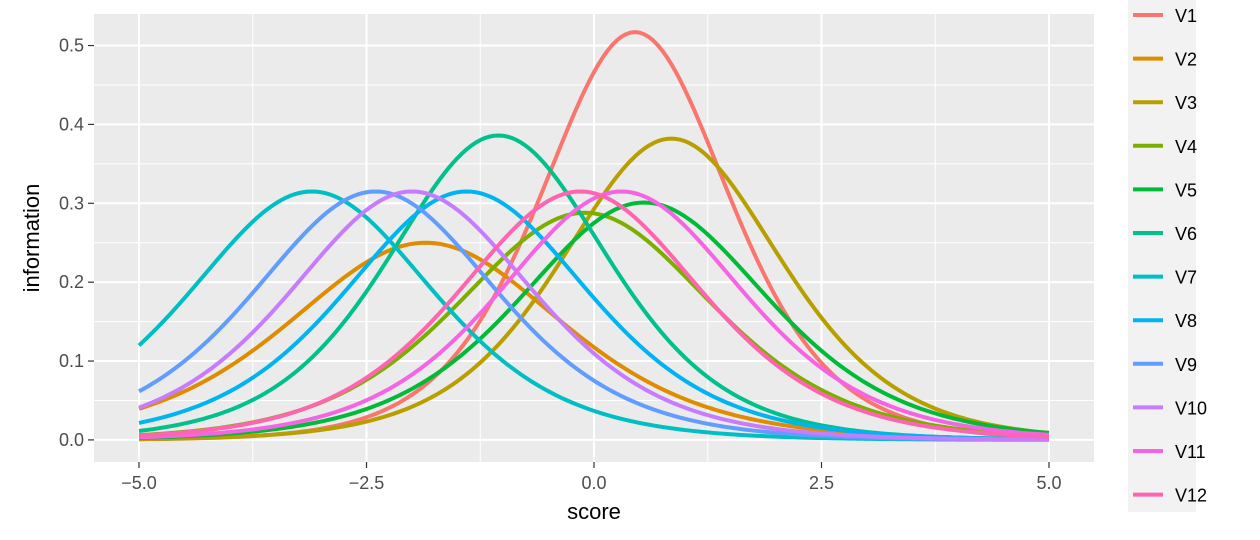  I want to click on legend-label-v11: V11, so click(1190, 452).